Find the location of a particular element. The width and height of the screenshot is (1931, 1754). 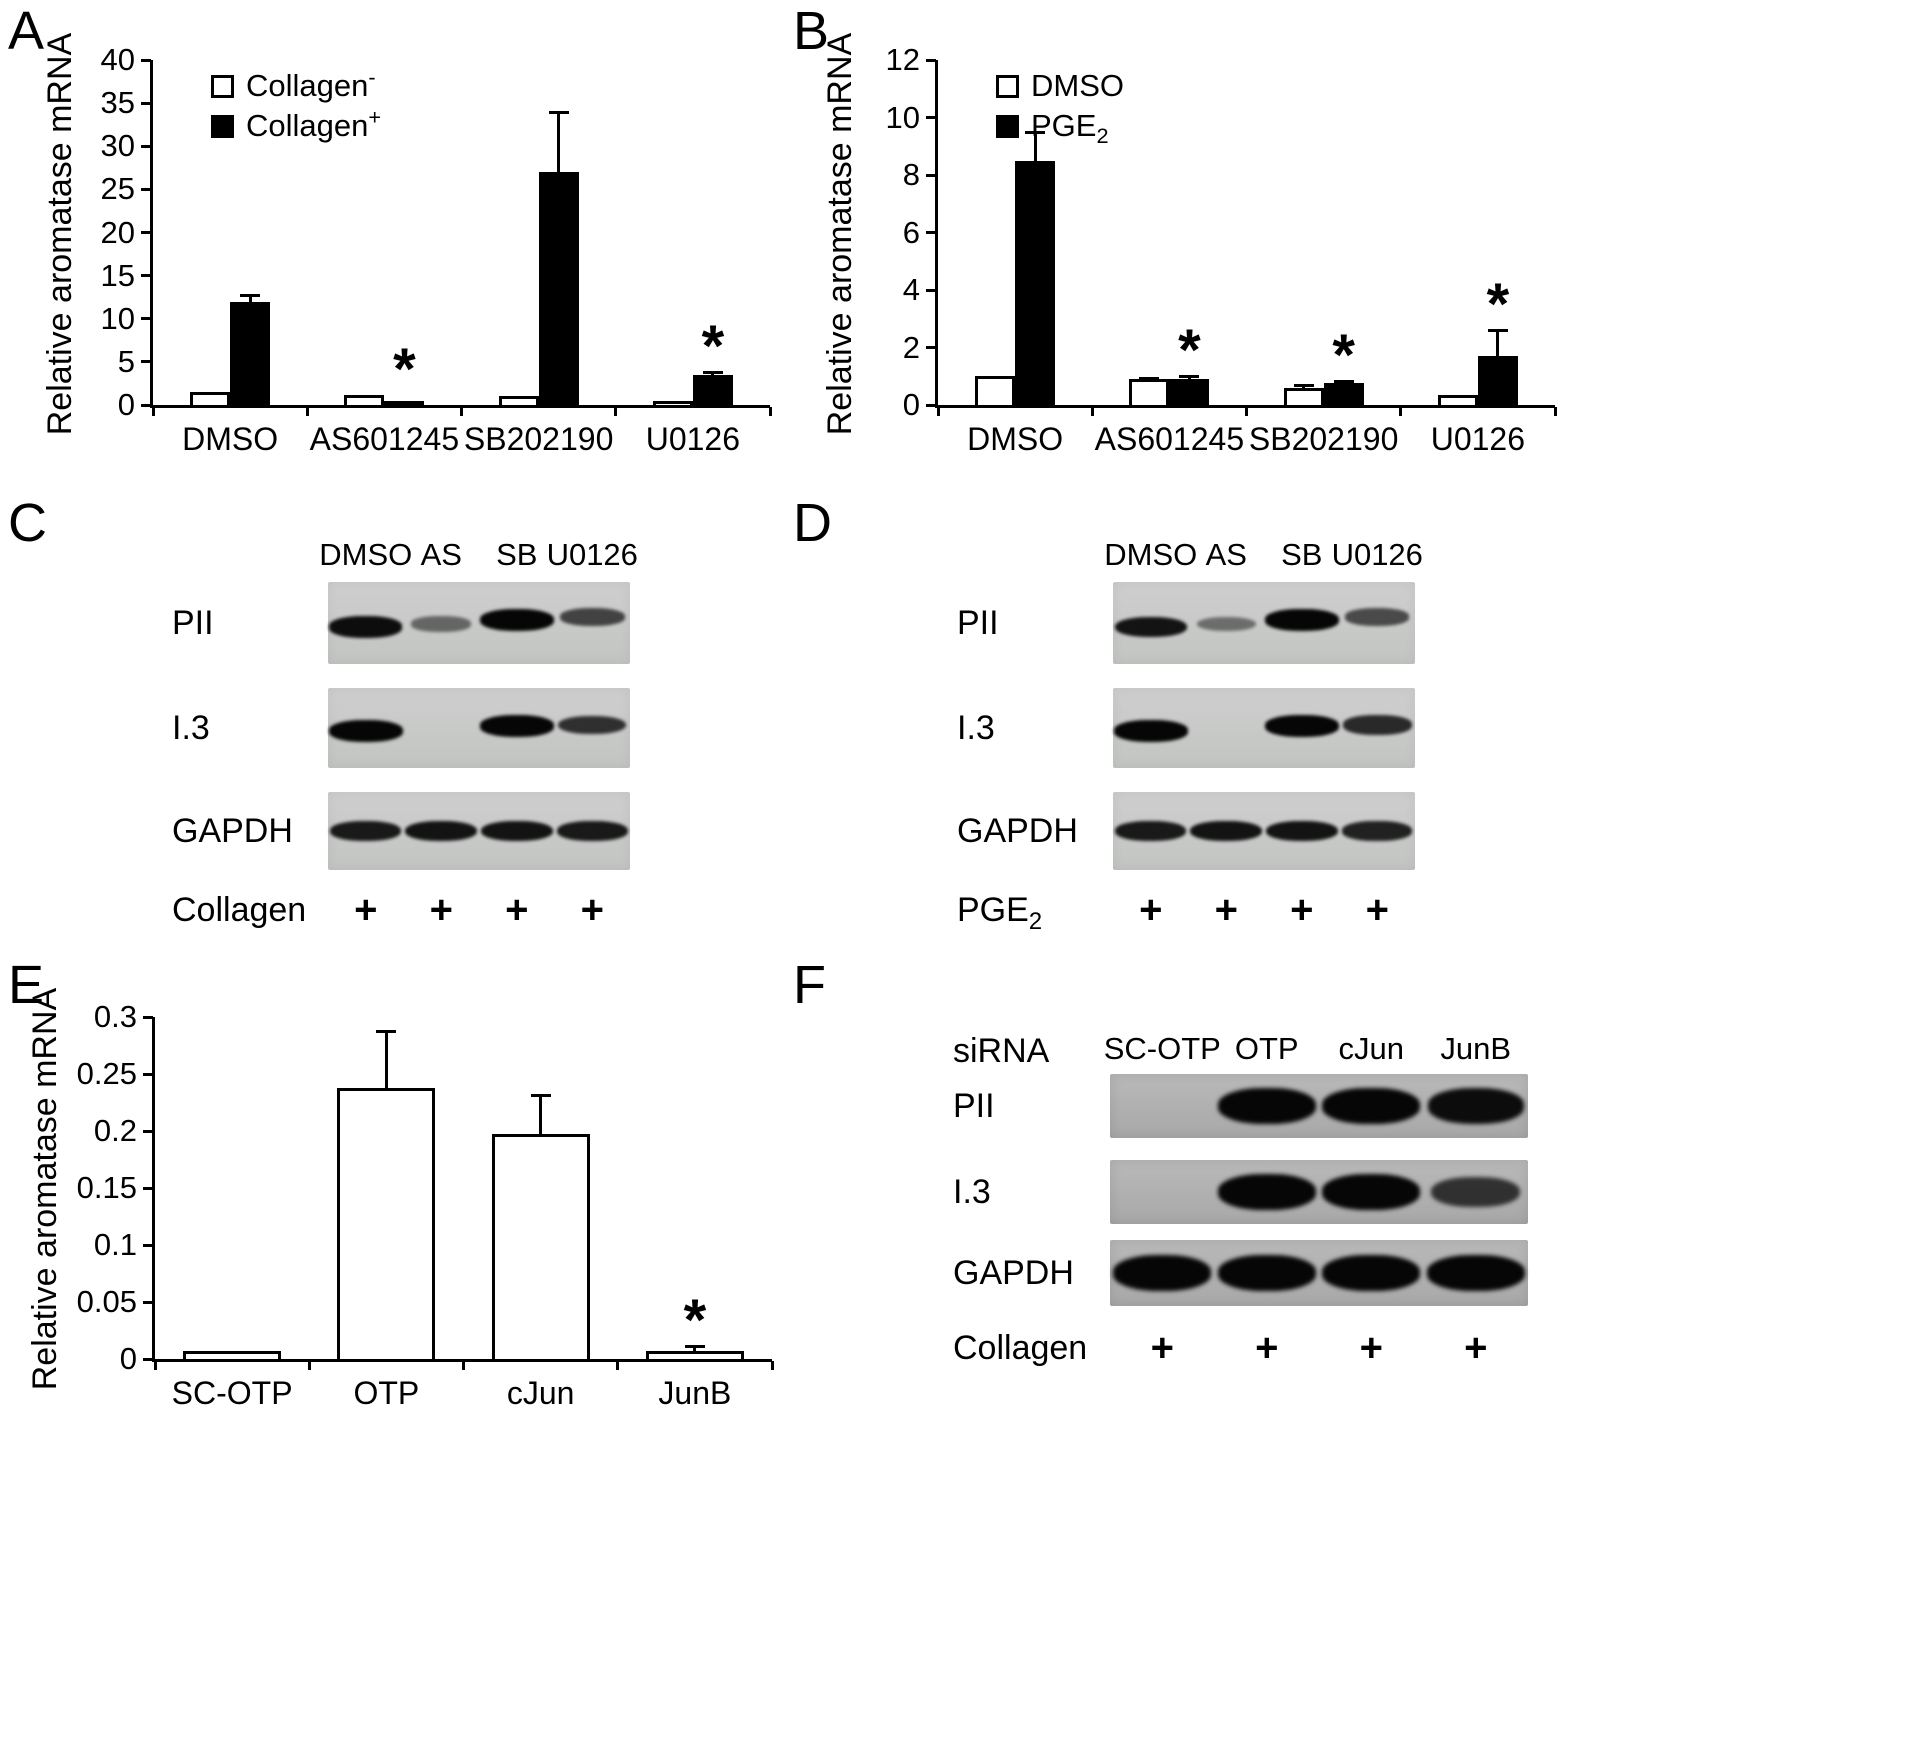

y-tick-label: 35 is located at coordinates (117, 103).